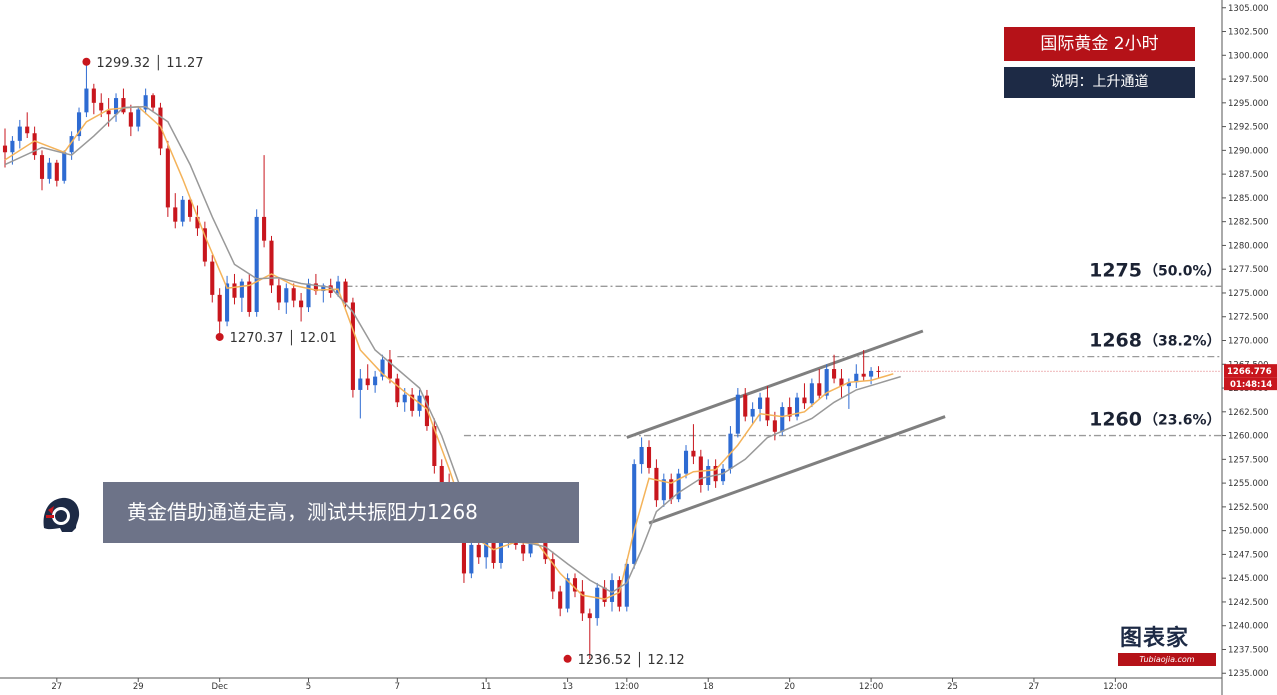 Image resolution: width=1277 pixels, height=695 pixels. Describe the element at coordinates (138, 687) in the screenshot. I see `x-tick-label: 29` at that location.